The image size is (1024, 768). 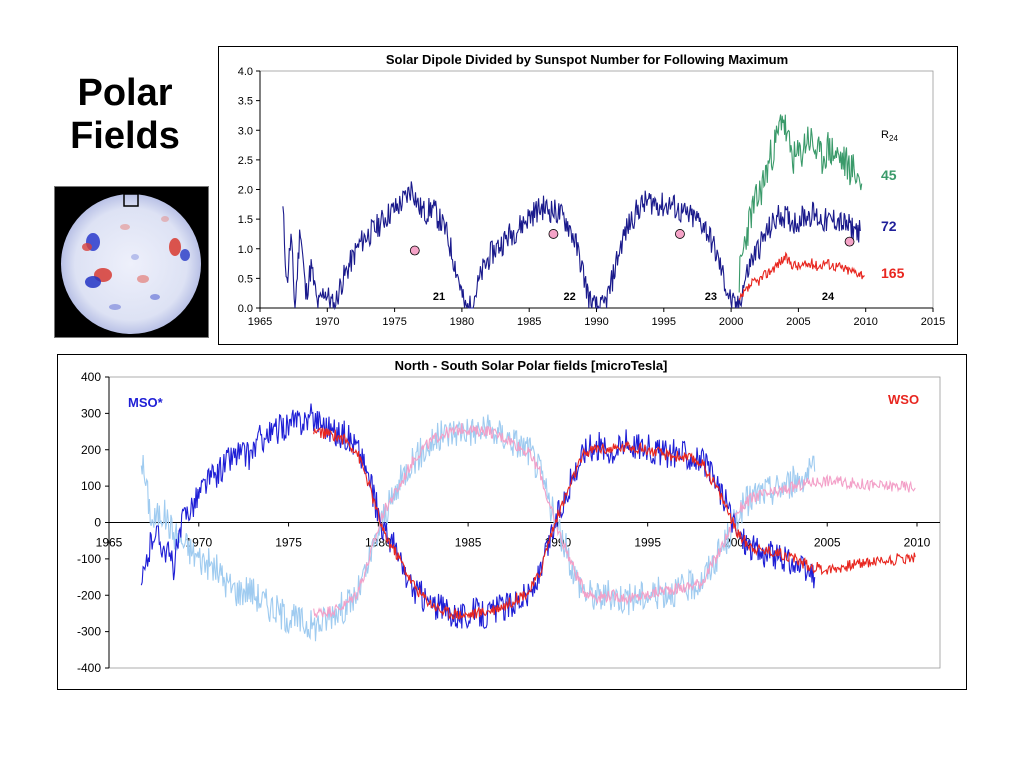 I want to click on polar-region-box, so click(x=131, y=200).